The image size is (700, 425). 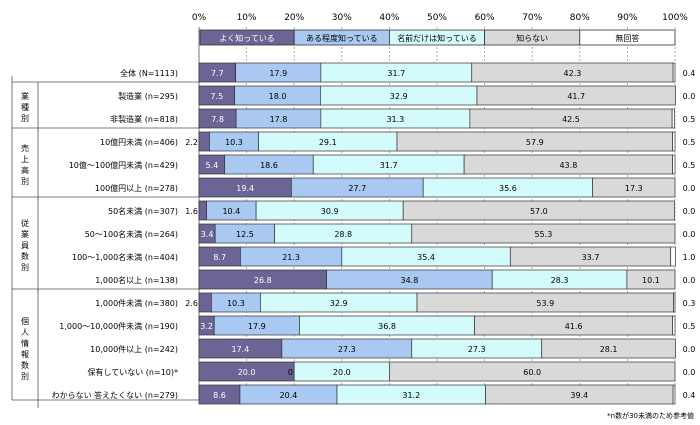 What do you see at coordinates (389, 18) in the screenshot?
I see `x-tick-label: 40%` at bounding box center [389, 18].